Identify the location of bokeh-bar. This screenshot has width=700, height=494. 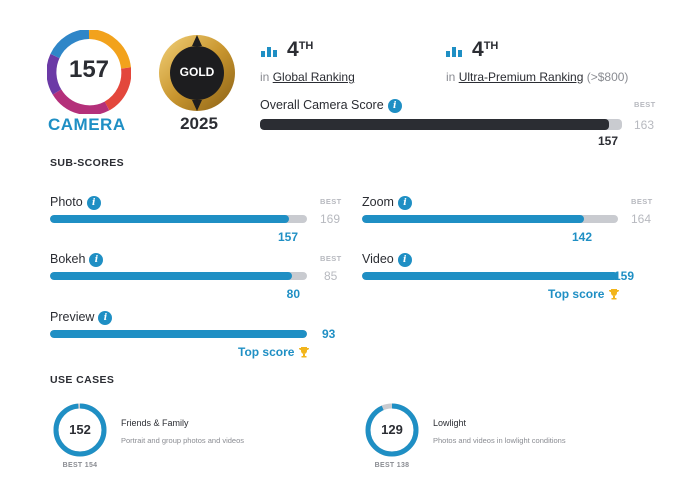
(178, 276).